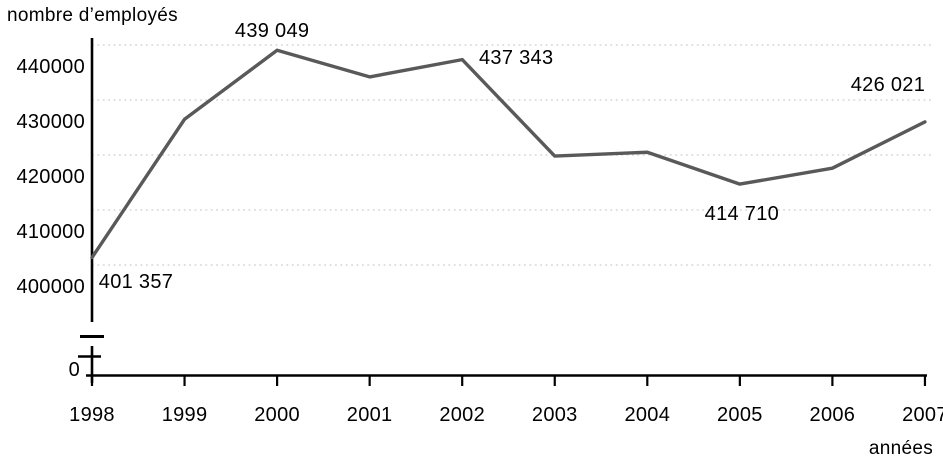 Image resolution: width=943 pixels, height=467 pixels. Describe the element at coordinates (50, 177) in the screenshot. I see `y-tick-label: 420000` at that location.